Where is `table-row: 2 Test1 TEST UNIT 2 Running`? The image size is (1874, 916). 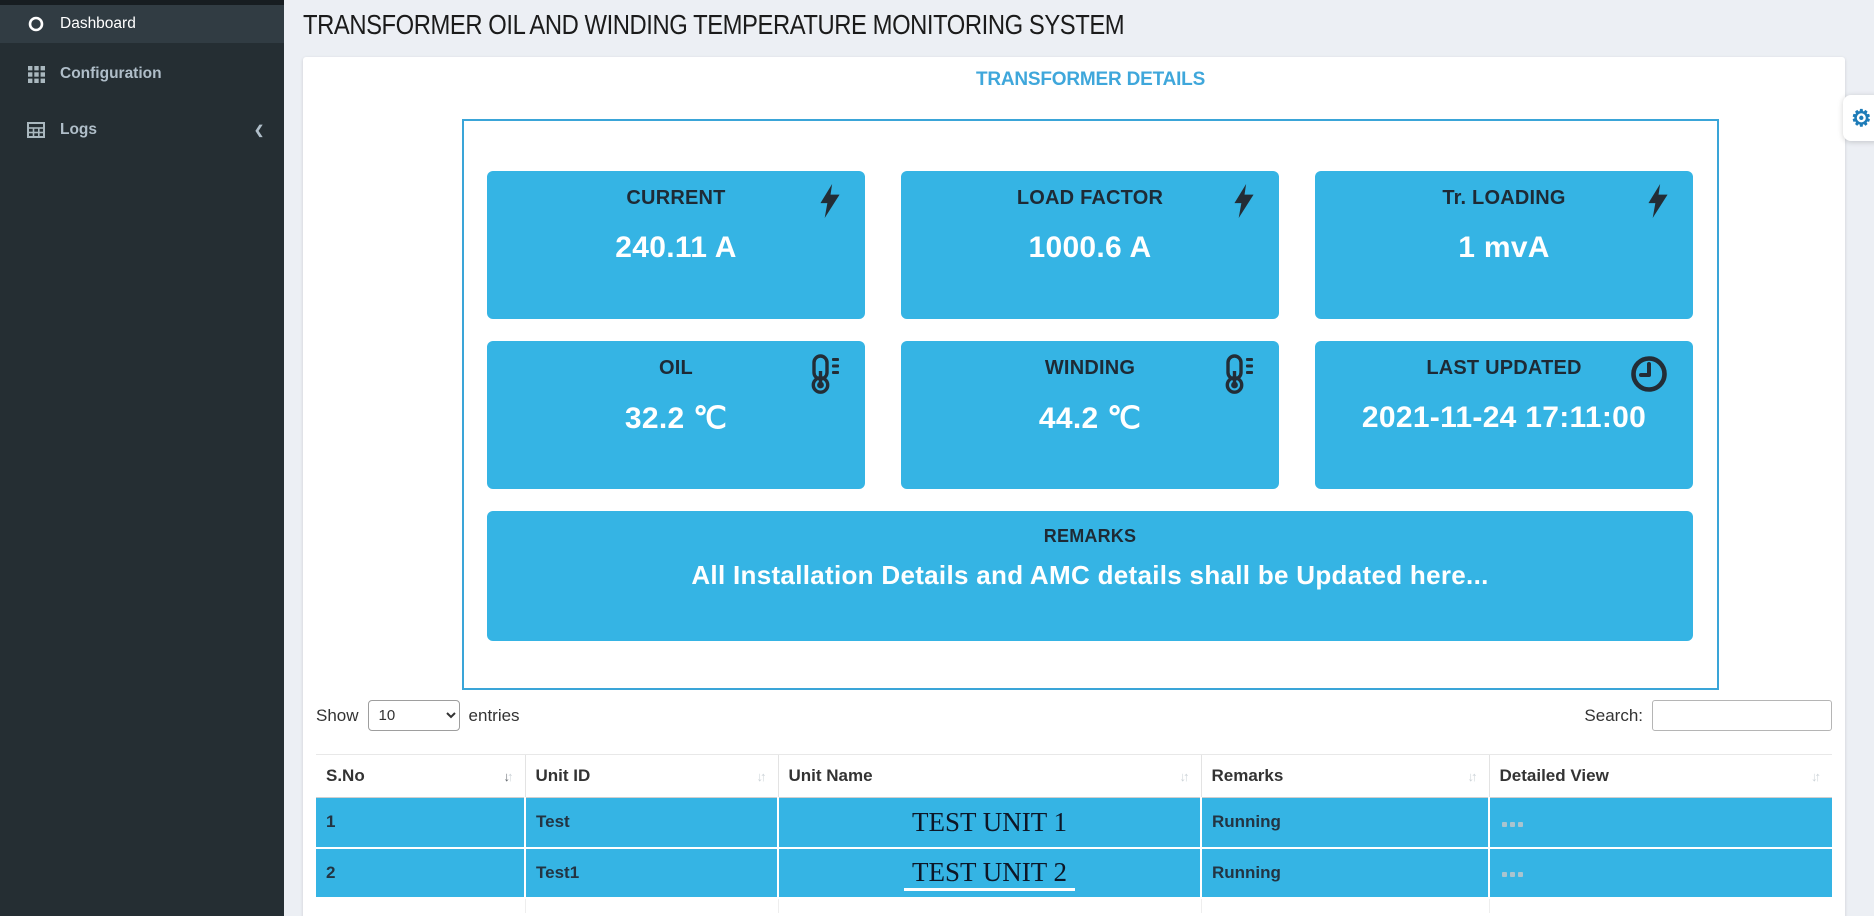 table-row: 2 Test1 TEST UNIT 2 Running is located at coordinates (1074, 873).